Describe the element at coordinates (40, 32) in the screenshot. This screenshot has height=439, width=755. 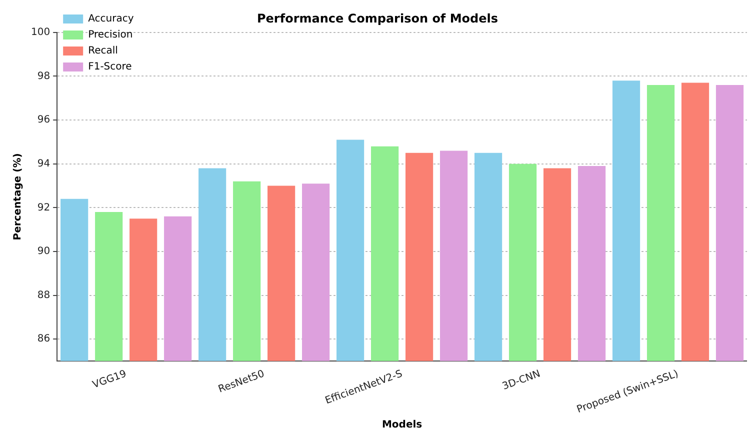
I see `y-tick-label: 100` at that location.